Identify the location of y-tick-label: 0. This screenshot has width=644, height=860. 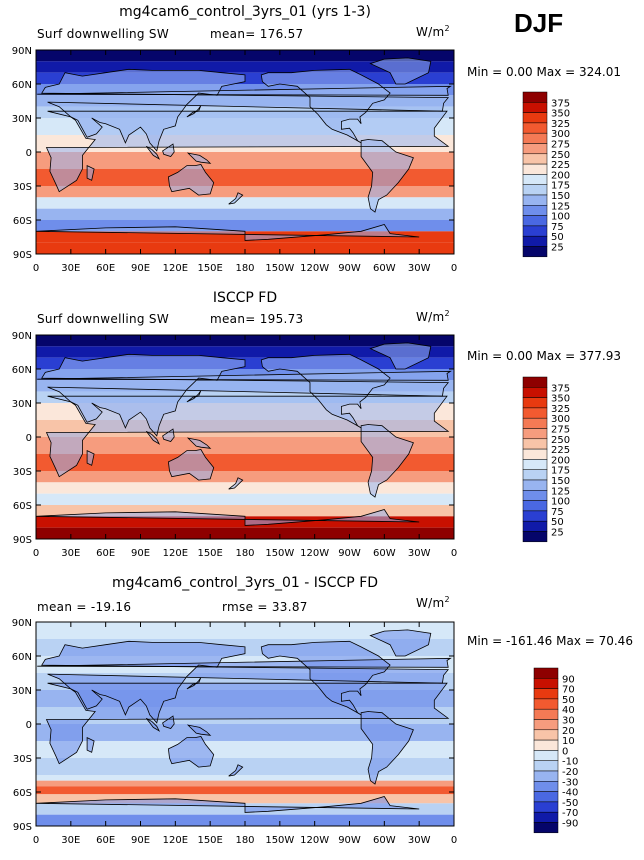
(29, 725).